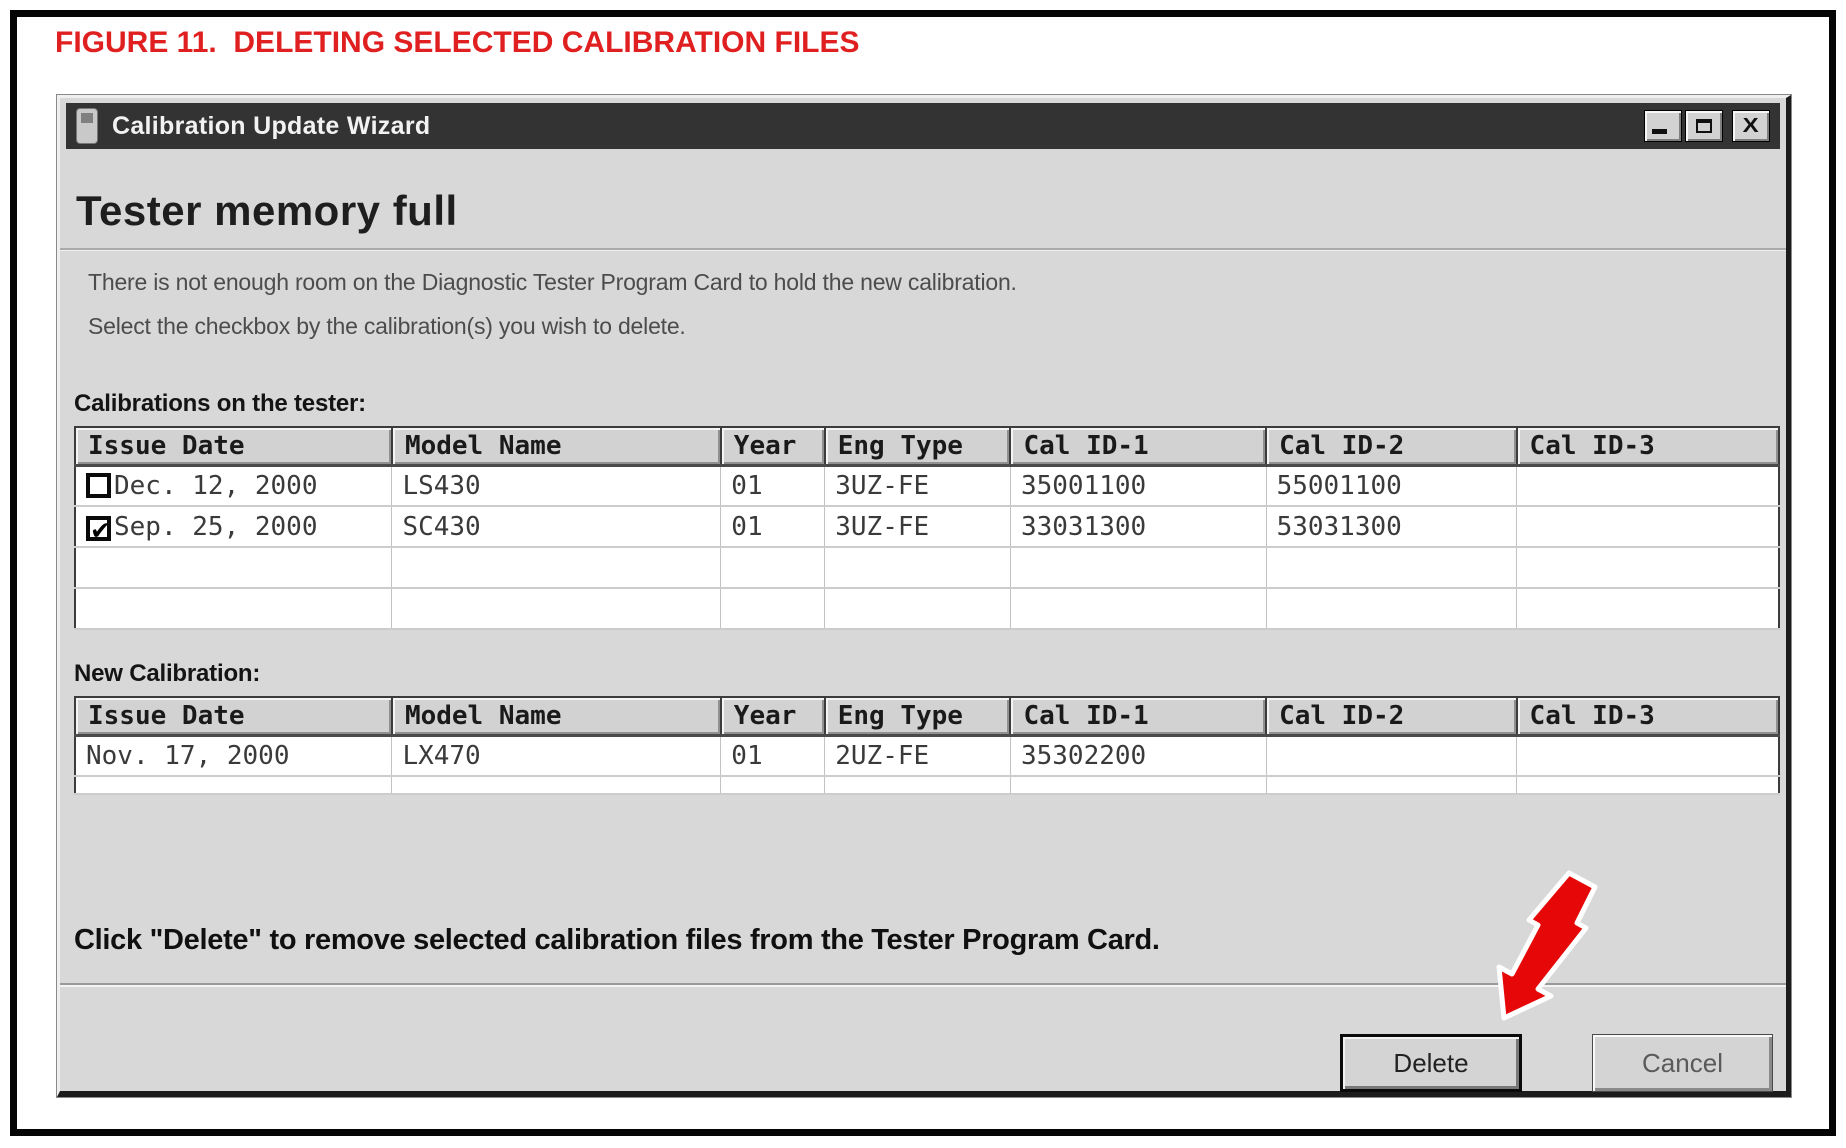  I want to click on cell: LS430, so click(556, 486).